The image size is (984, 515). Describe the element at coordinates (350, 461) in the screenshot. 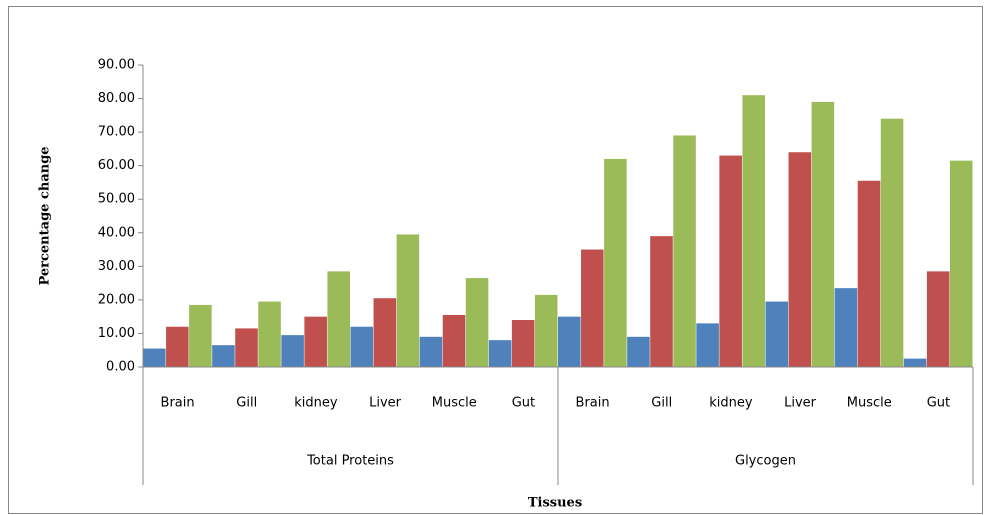

I see `group-label: Total Proteins` at that location.